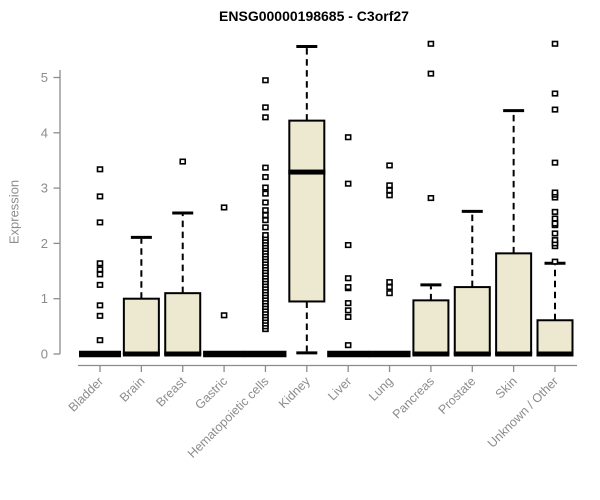  What do you see at coordinates (44, 298) in the screenshot?
I see `y-tick-label: 1` at bounding box center [44, 298].